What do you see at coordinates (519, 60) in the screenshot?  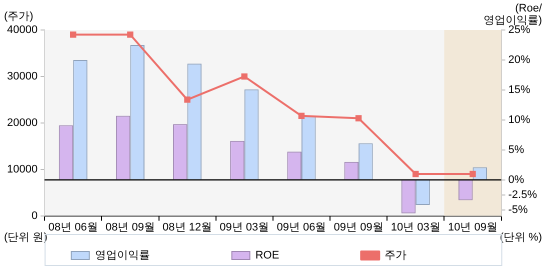 I see `y2-tick-label: 20%` at bounding box center [519, 60].